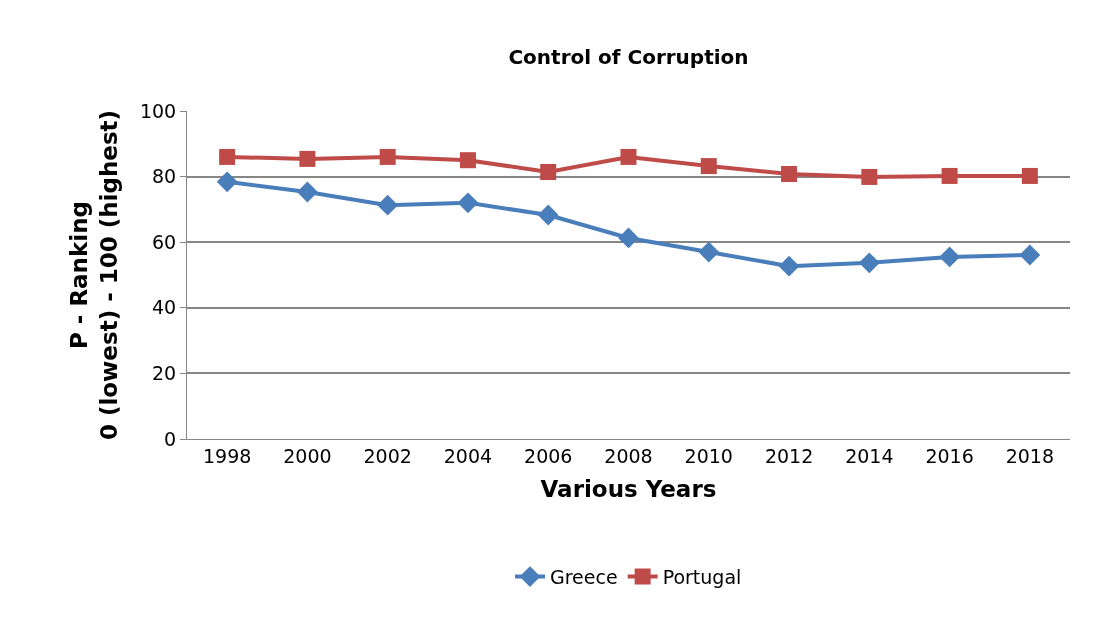 This screenshot has width=1099, height=637. What do you see at coordinates (468, 455) in the screenshot?
I see `x-tick-label: 2004` at bounding box center [468, 455].